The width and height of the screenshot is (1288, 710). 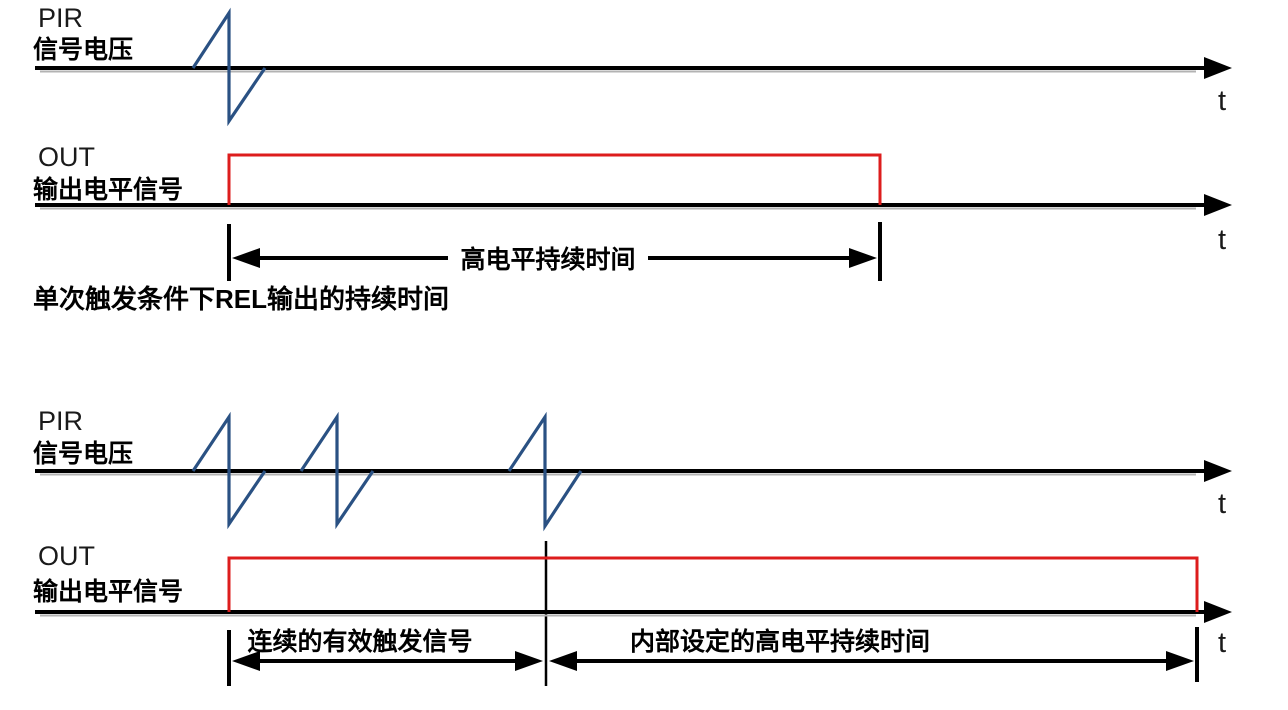 What do you see at coordinates (633, 612) in the screenshot?
I see `d2-out-time-axis` at bounding box center [633, 612].